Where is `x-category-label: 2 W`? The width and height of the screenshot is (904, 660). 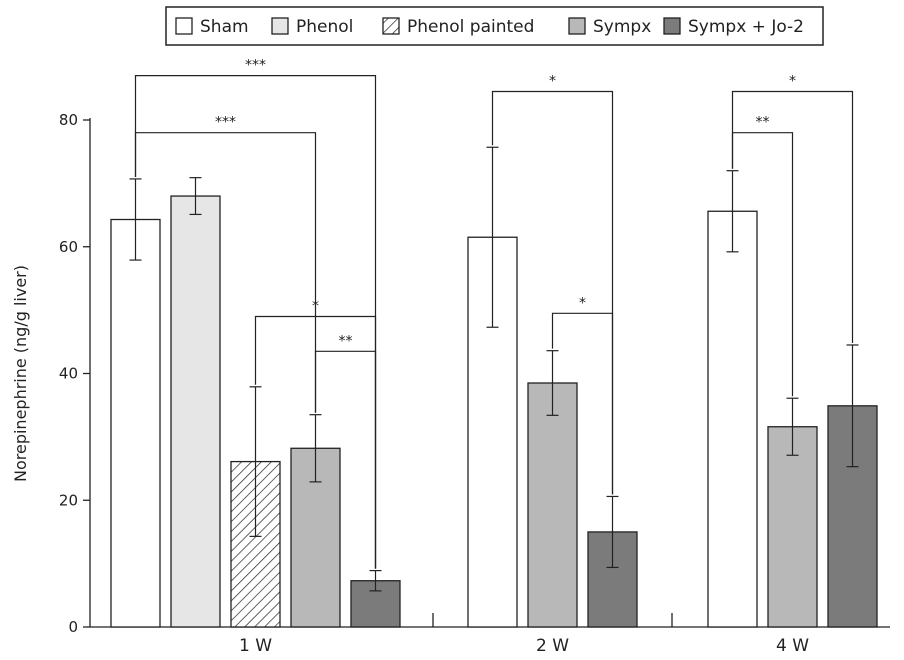
x-category-label: 2 W is located at coordinates (552, 646).